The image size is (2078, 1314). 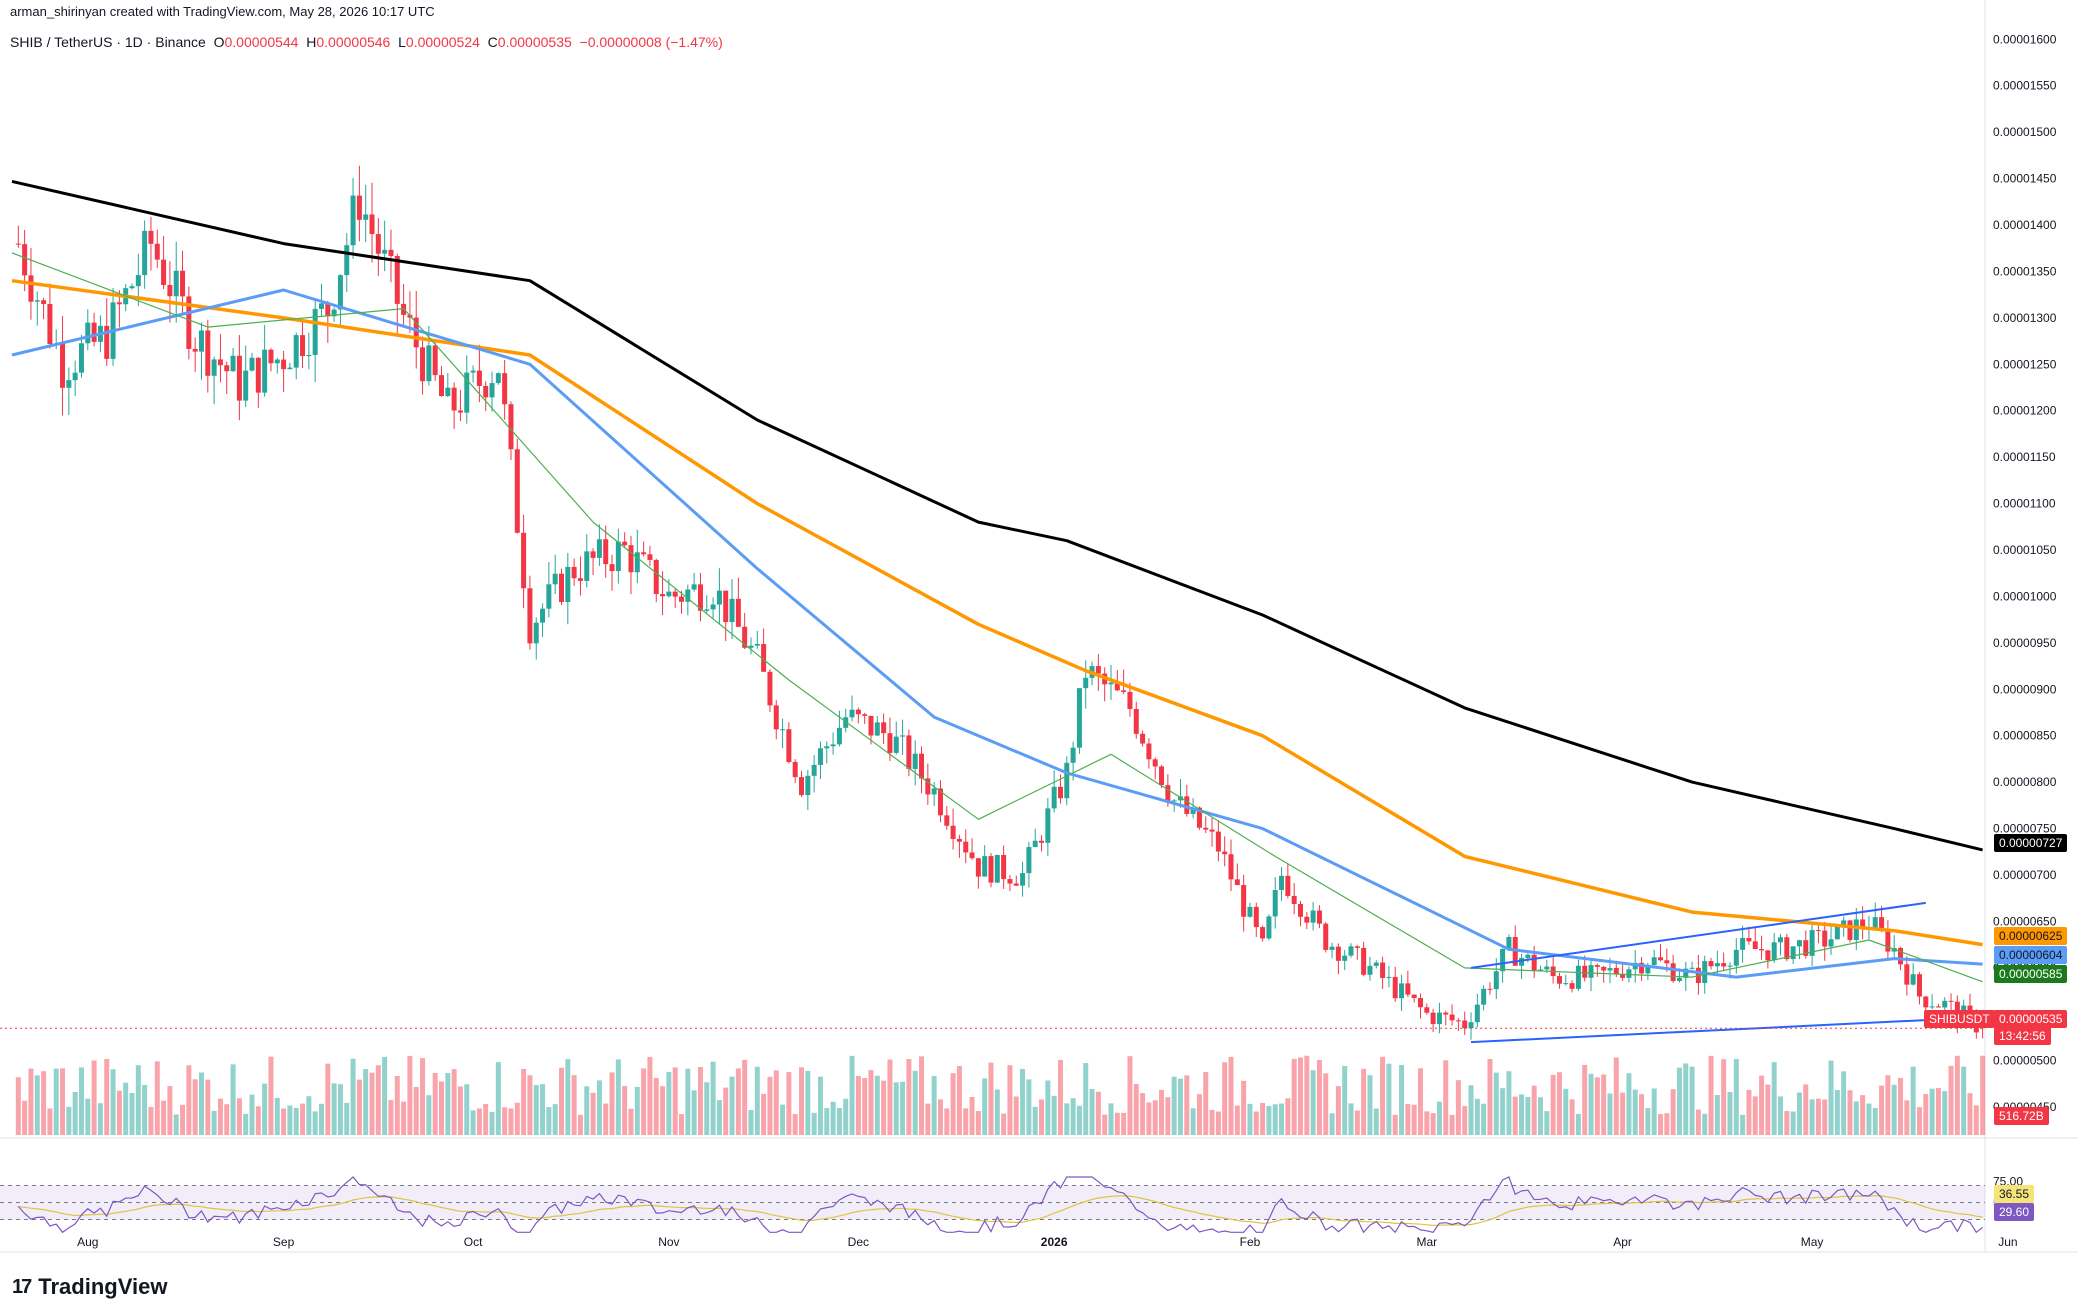 What do you see at coordinates (442, 42) in the screenshot?
I see `low-value: 0.00000524` at bounding box center [442, 42].